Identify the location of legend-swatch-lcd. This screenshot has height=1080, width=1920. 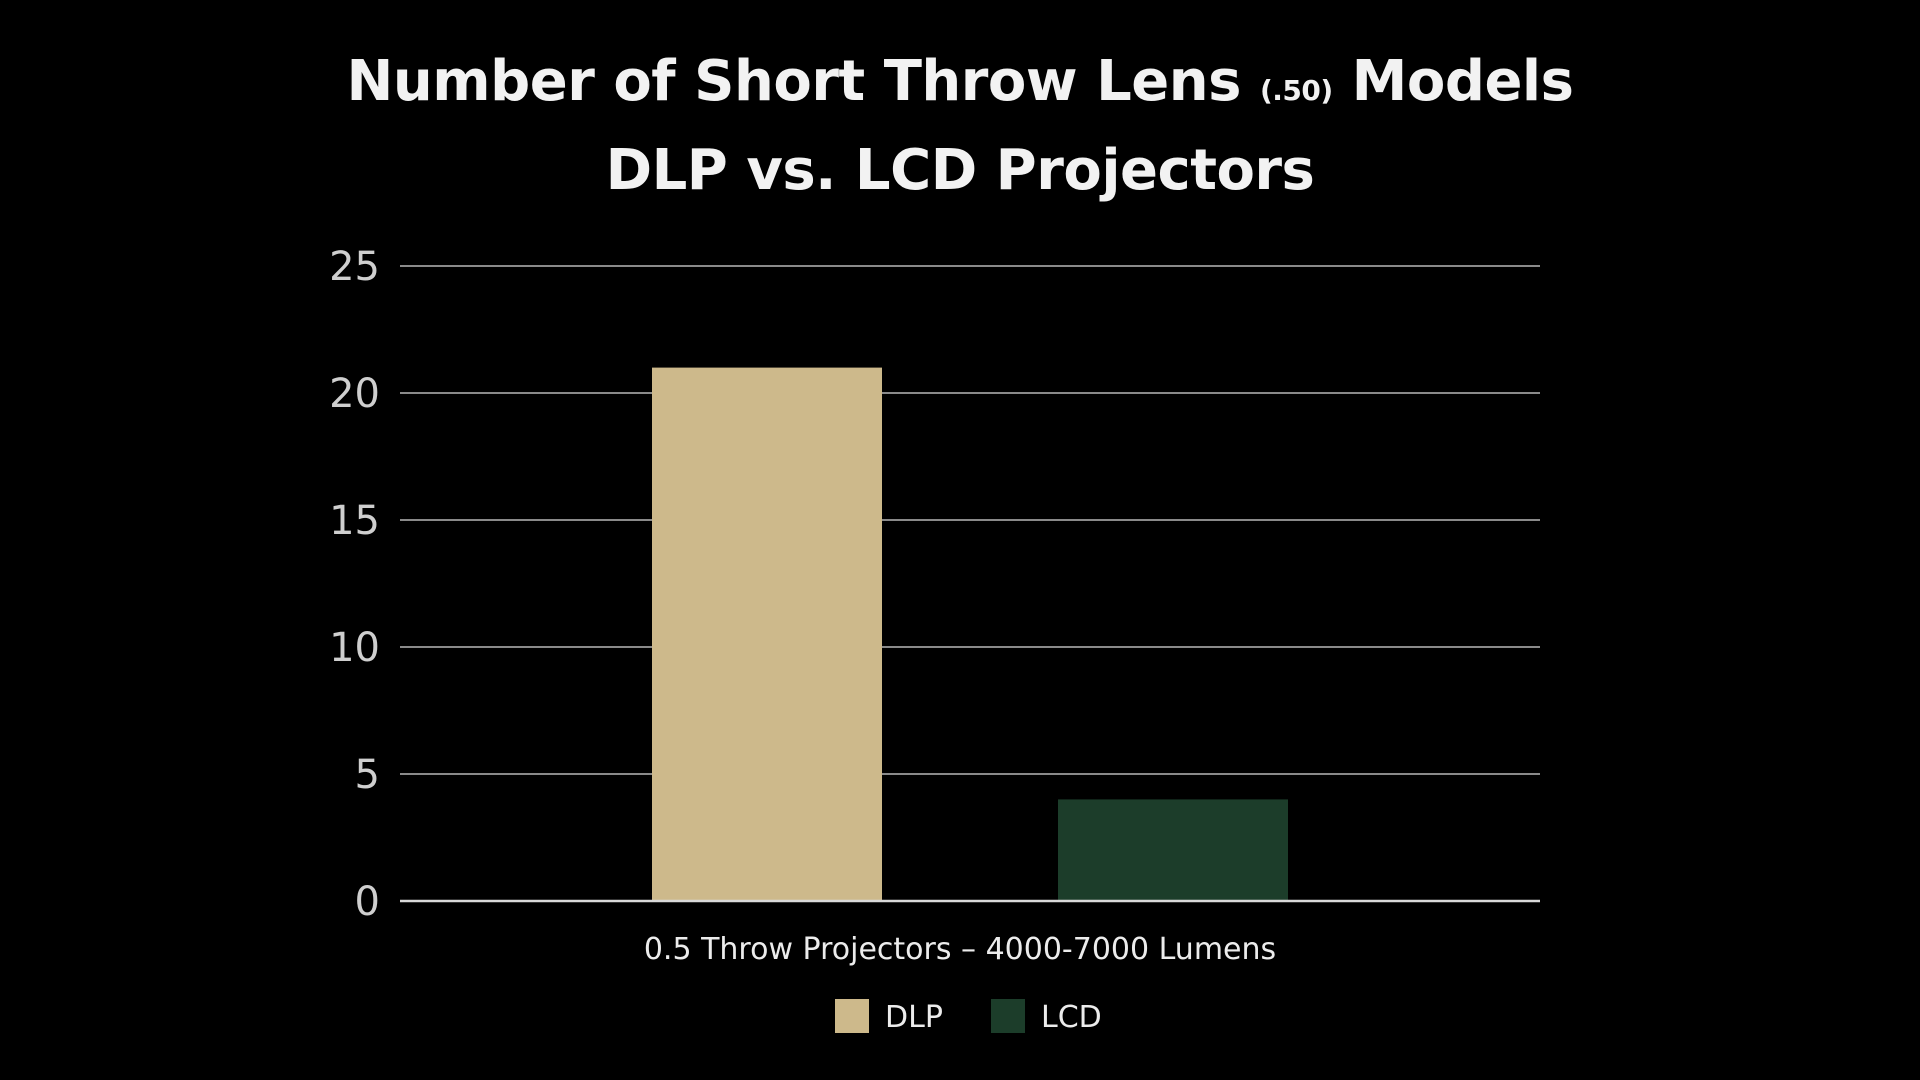
(1008, 1016).